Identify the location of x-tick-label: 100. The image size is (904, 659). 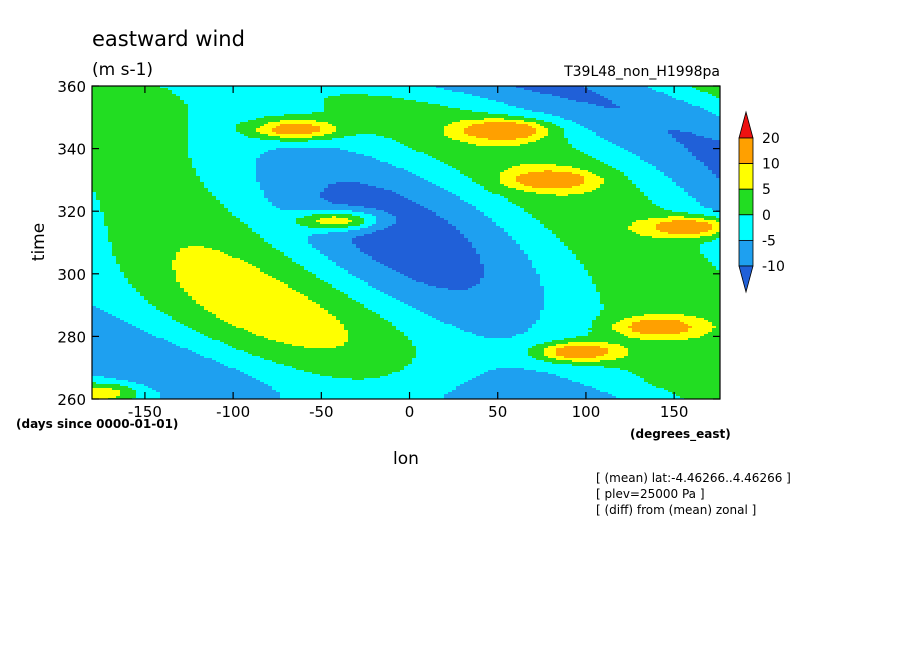
(586, 412).